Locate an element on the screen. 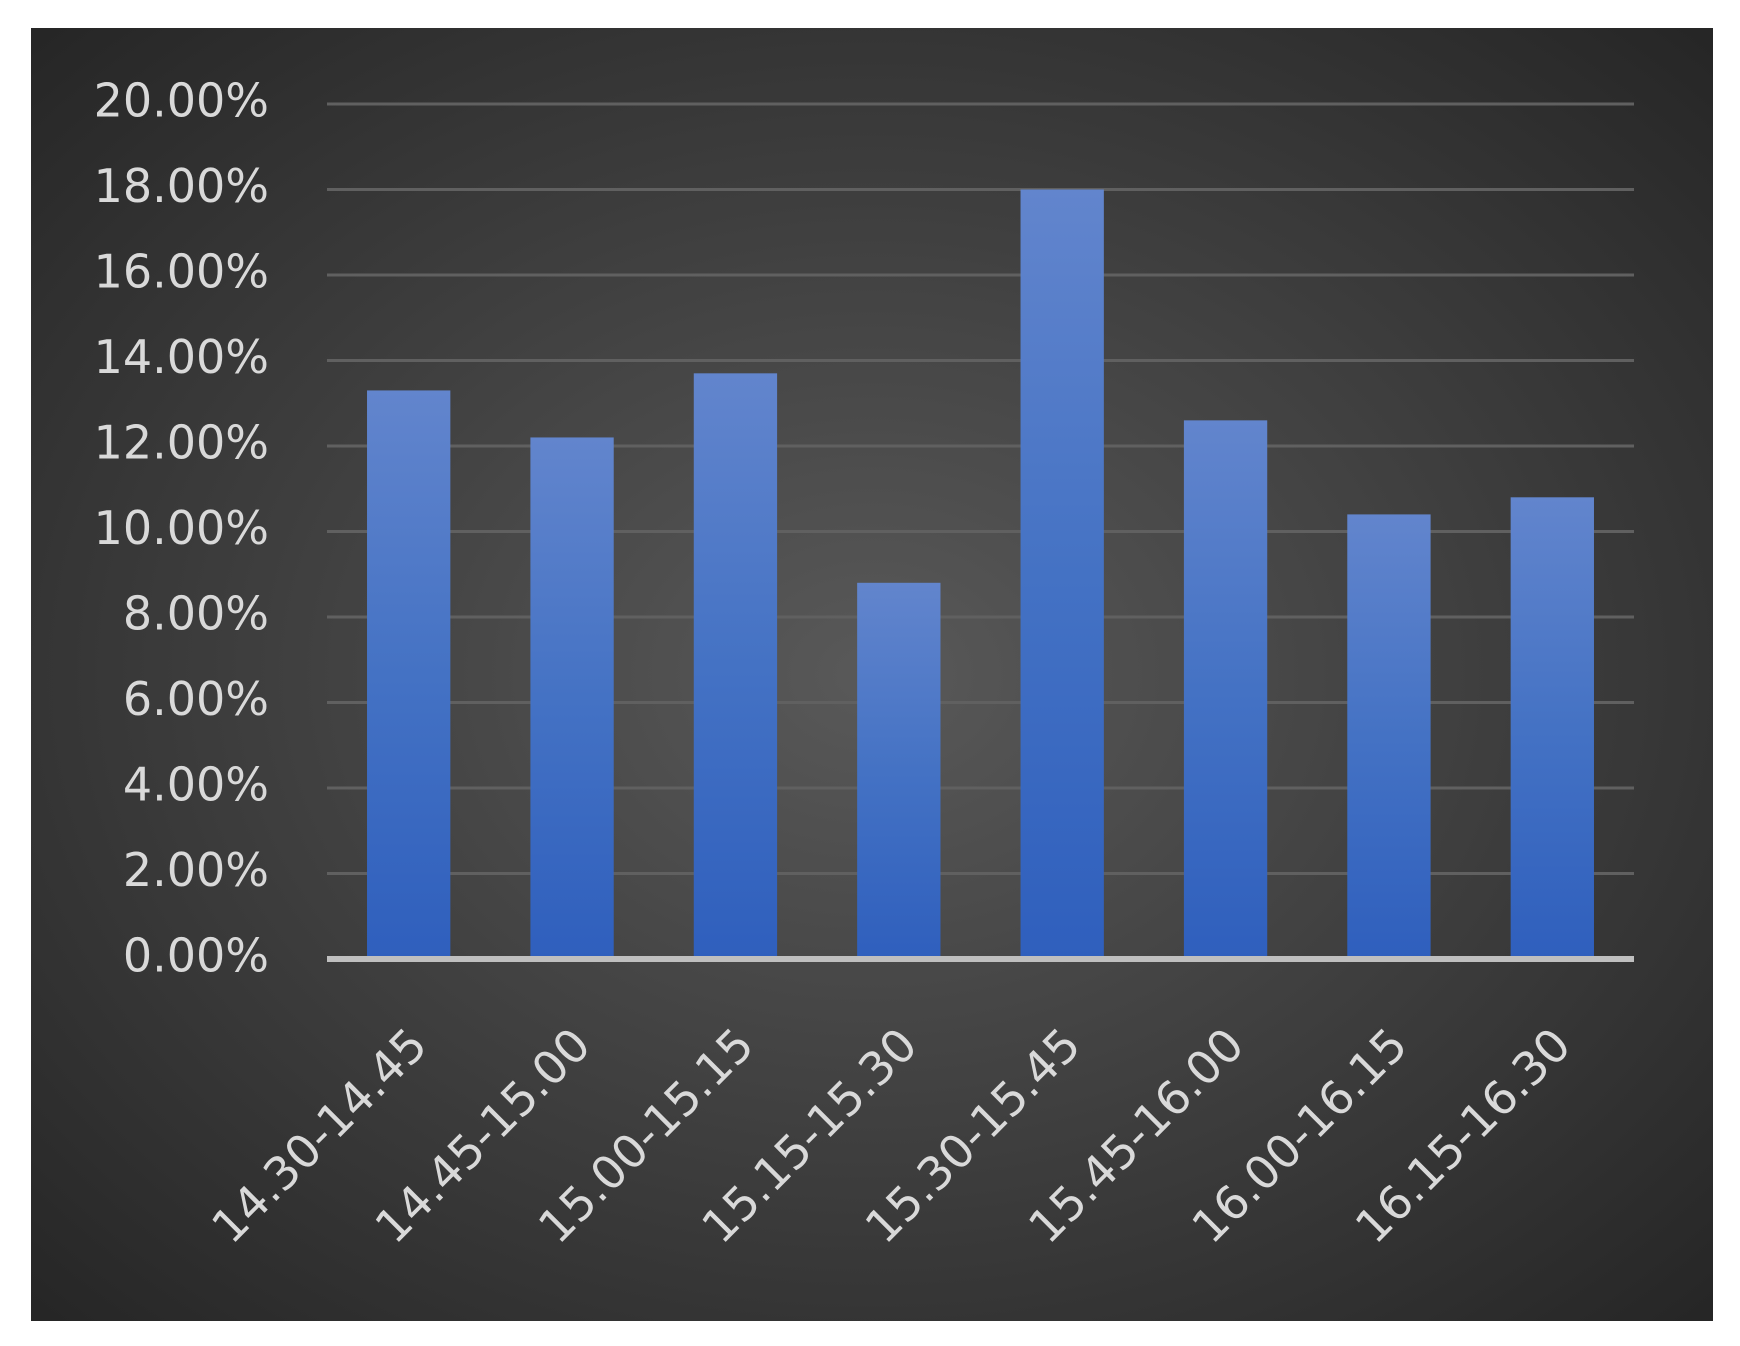 This screenshot has height=1346, width=1740. y-tick-label: 20.00% is located at coordinates (181, 101).